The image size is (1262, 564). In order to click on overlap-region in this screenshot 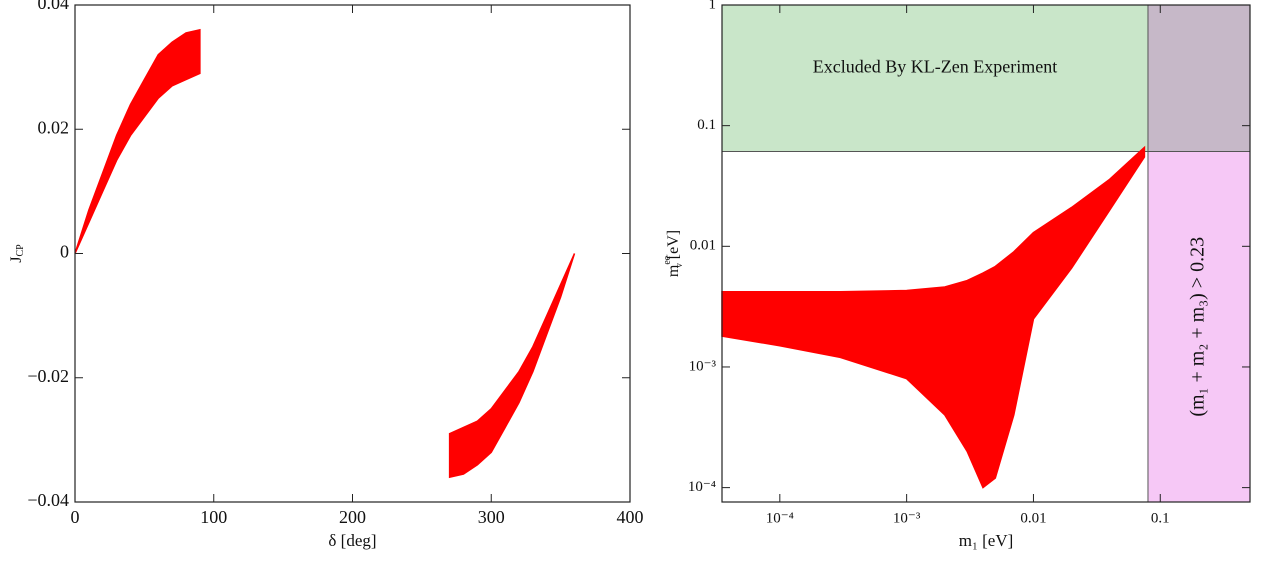, I will do `click(1198, 78)`.